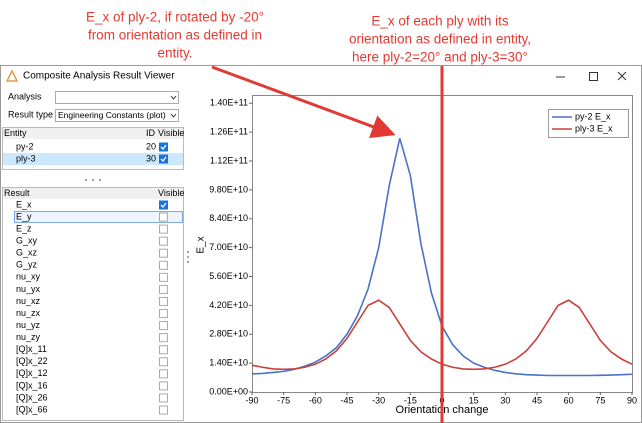  What do you see at coordinates (117, 115) in the screenshot?
I see `result-type-combobox` at bounding box center [117, 115].